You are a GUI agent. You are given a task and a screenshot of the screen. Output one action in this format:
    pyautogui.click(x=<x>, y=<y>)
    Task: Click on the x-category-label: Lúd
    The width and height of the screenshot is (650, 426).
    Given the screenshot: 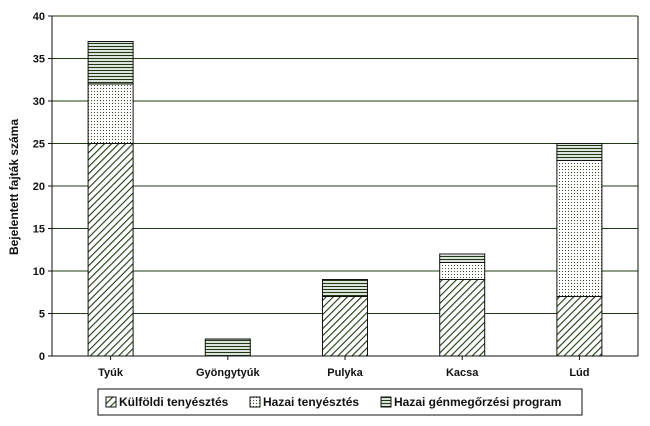 What is the action you would take?
    pyautogui.click(x=579, y=373)
    